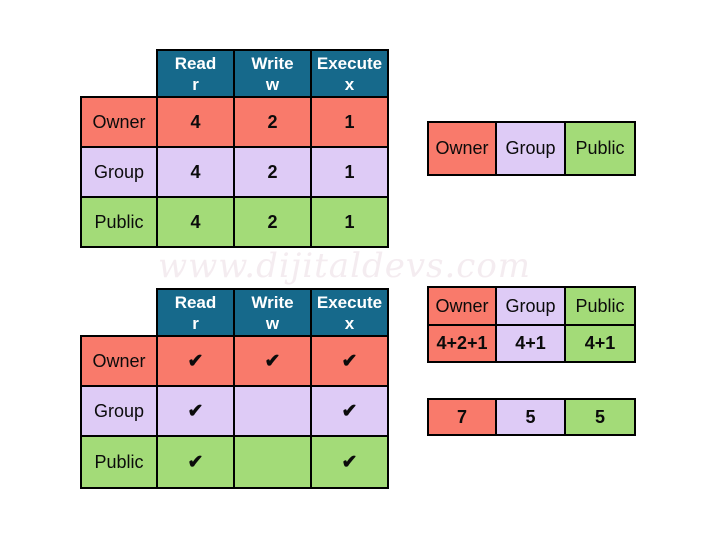 This screenshot has height=540, width=720. I want to click on table-row-public: Public ✔ ✔, so click(234, 462).